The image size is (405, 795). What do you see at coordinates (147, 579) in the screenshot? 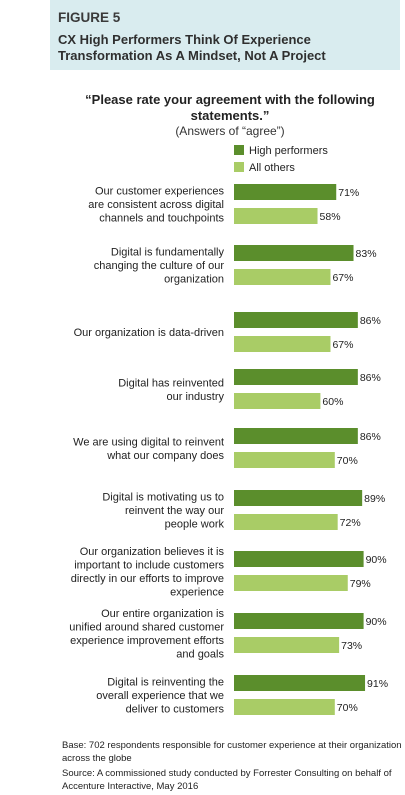
I see `category-label: directly in our efforts to improve` at bounding box center [147, 579].